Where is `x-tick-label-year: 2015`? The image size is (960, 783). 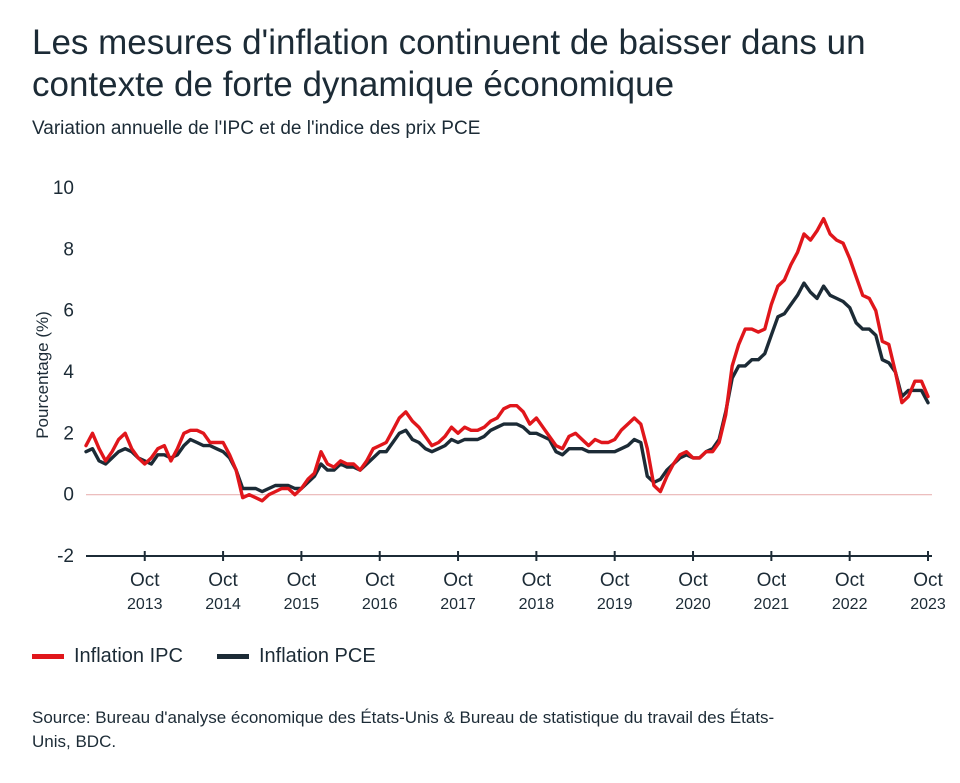
x-tick-label-year: 2015 is located at coordinates (302, 604).